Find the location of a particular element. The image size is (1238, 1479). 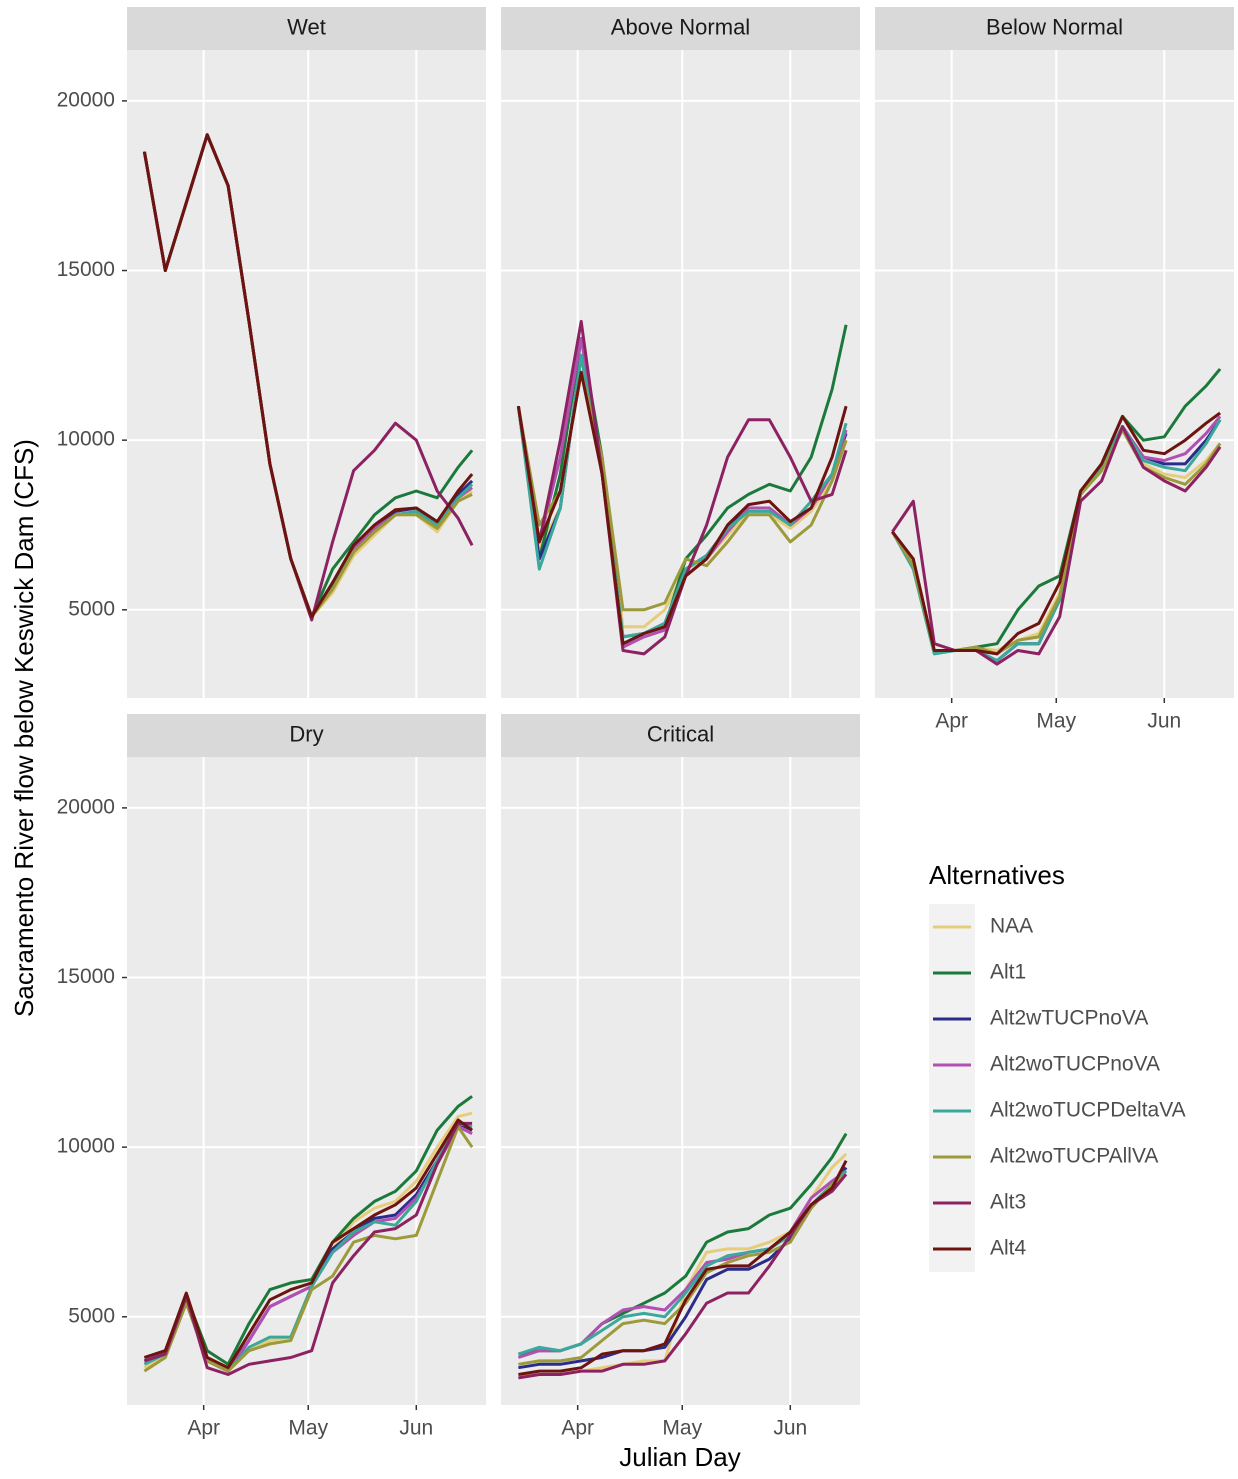

strip-label: Dry is located at coordinates (306, 733).